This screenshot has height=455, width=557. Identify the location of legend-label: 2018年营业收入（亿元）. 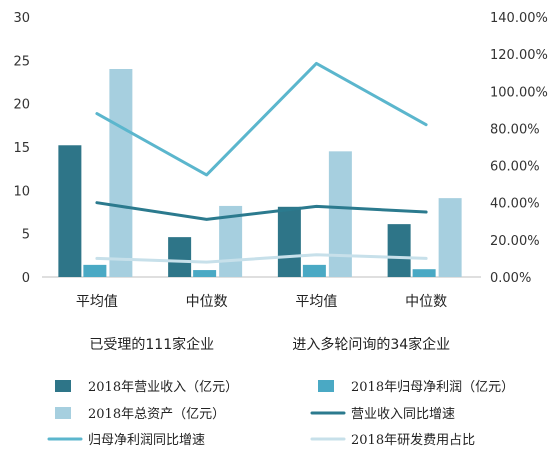
(163, 387).